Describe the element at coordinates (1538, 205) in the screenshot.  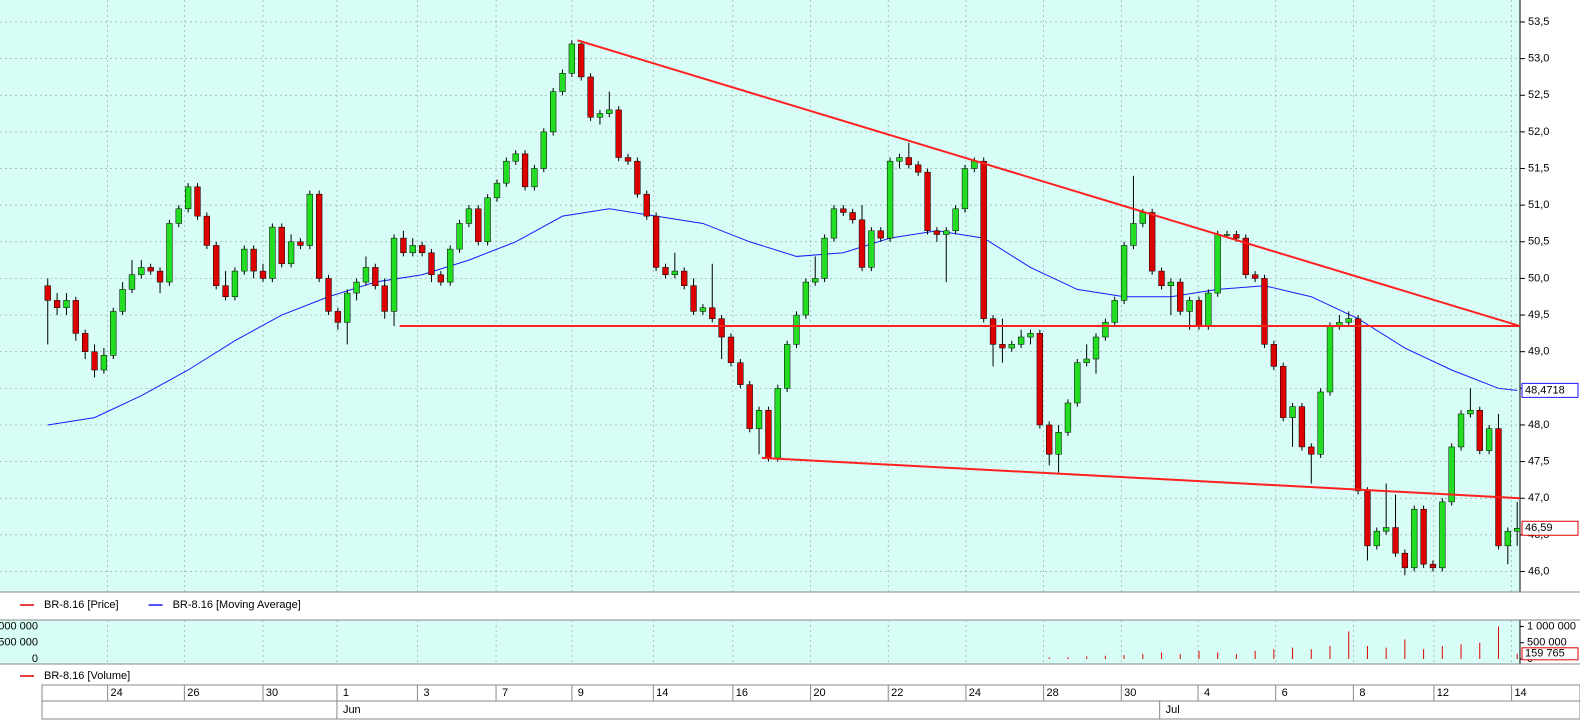
I see `y-tick-label: 51,0` at that location.